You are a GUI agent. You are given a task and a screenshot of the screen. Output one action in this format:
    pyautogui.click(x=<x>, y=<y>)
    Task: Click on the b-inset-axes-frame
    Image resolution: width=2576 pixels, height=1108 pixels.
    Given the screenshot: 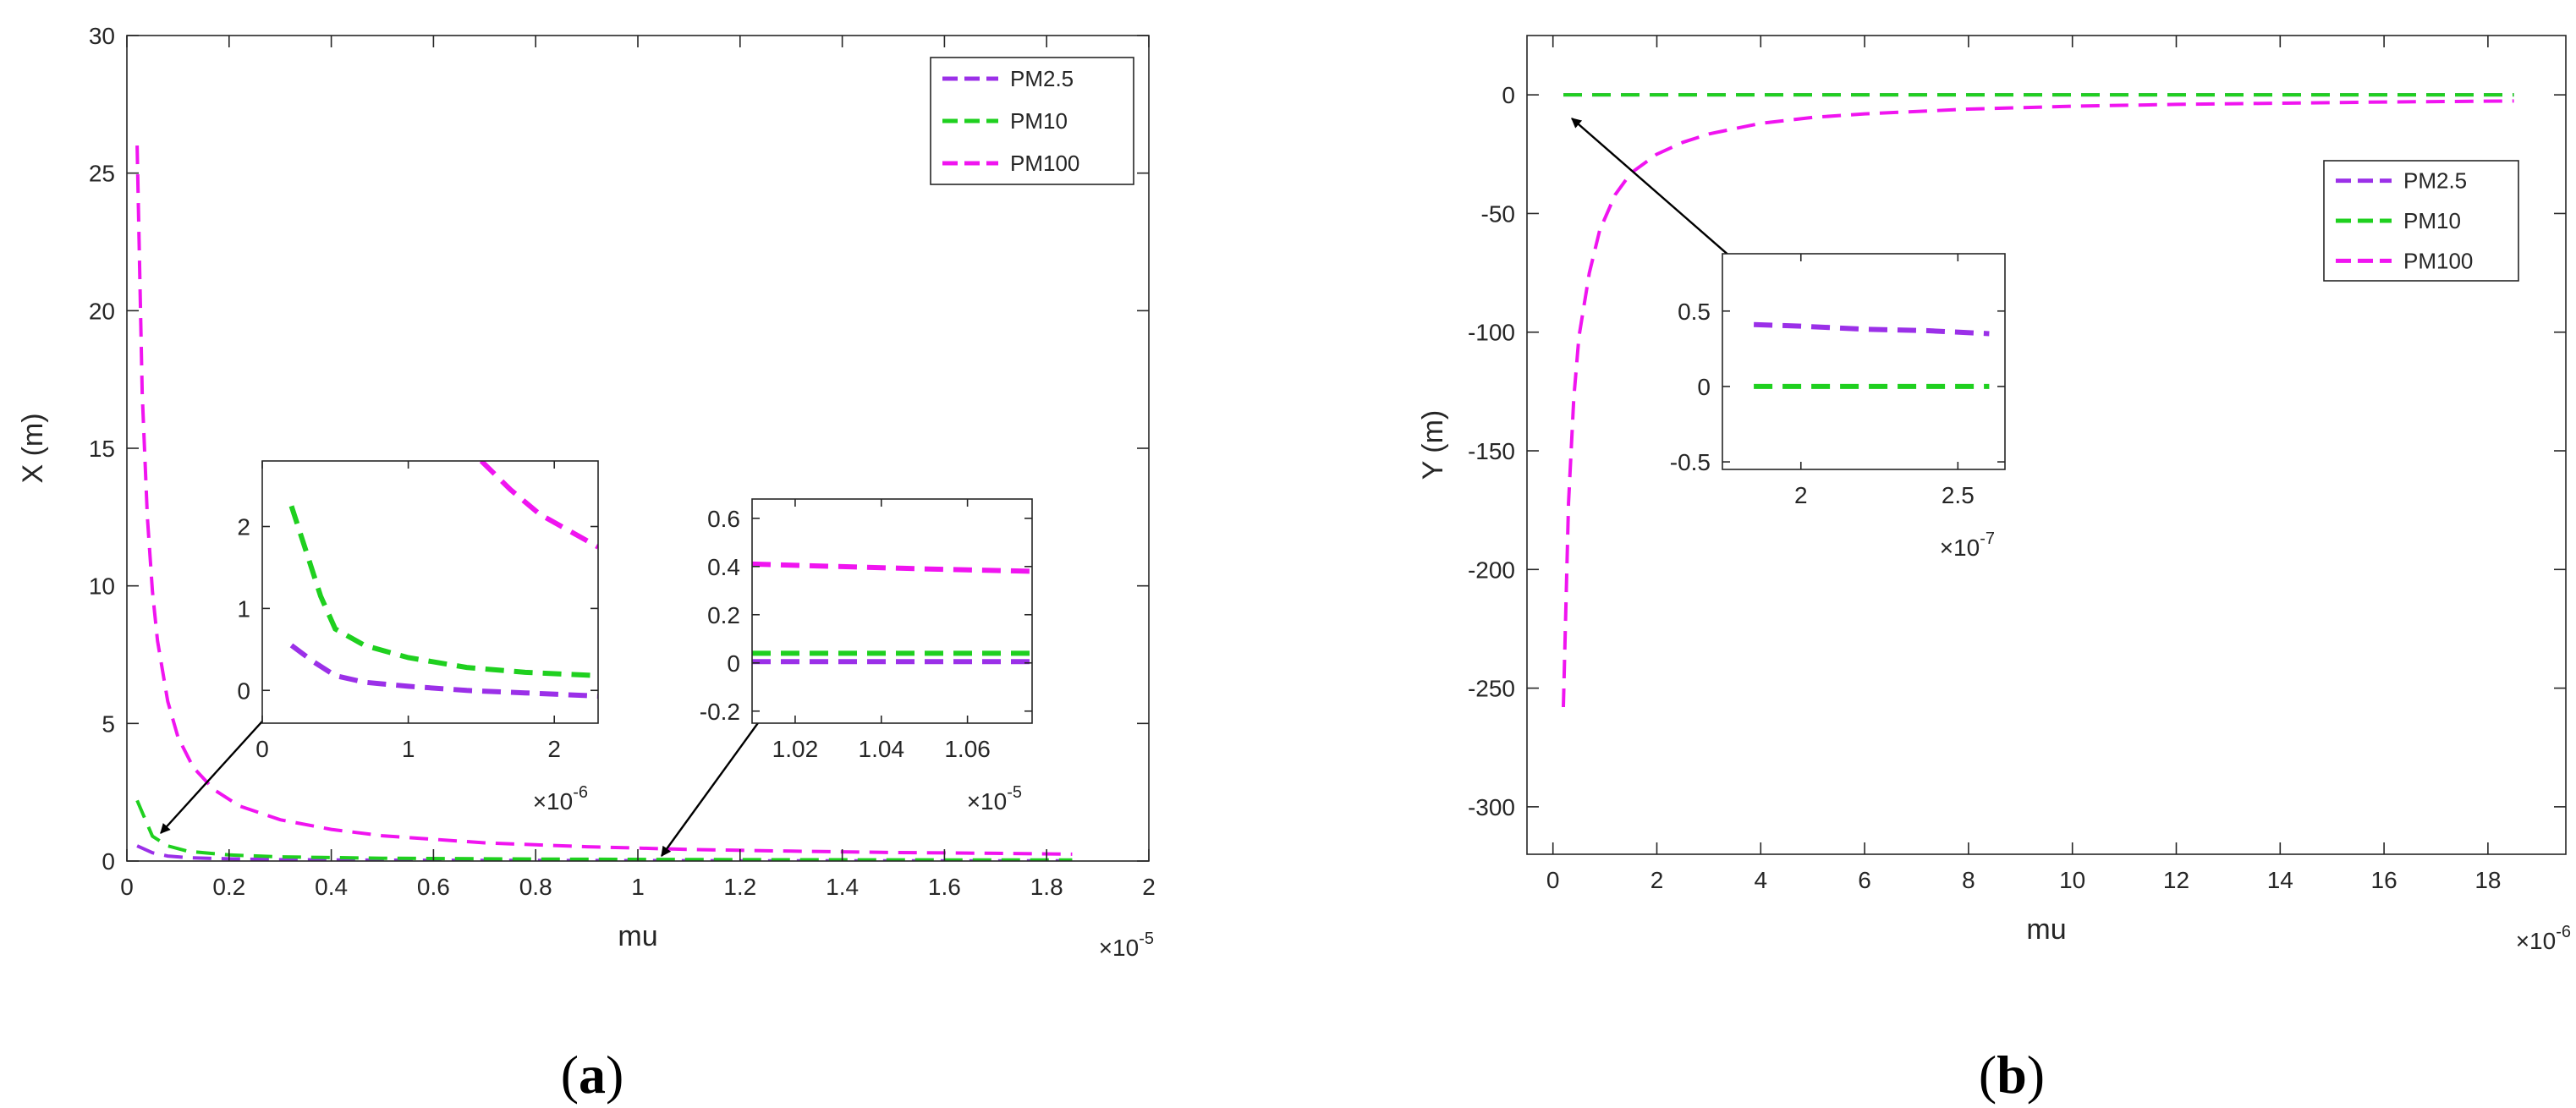 What is the action you would take?
    pyautogui.click(x=1864, y=361)
    